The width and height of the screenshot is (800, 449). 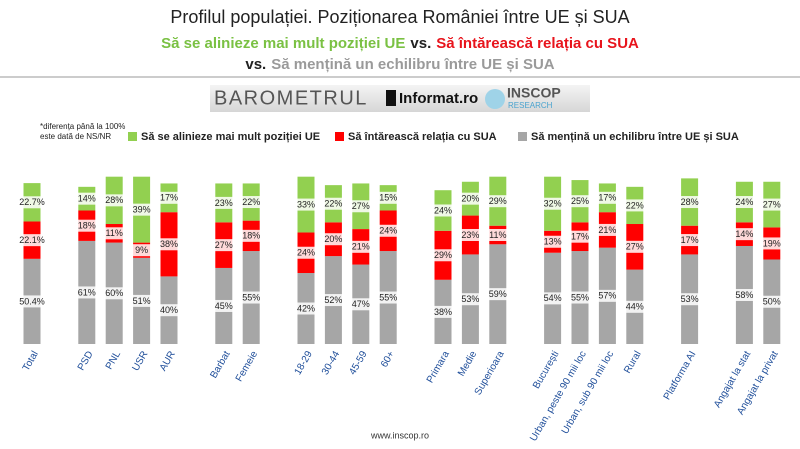 What do you see at coordinates (169, 310) in the screenshot?
I see `value-label: 40%` at bounding box center [169, 310].